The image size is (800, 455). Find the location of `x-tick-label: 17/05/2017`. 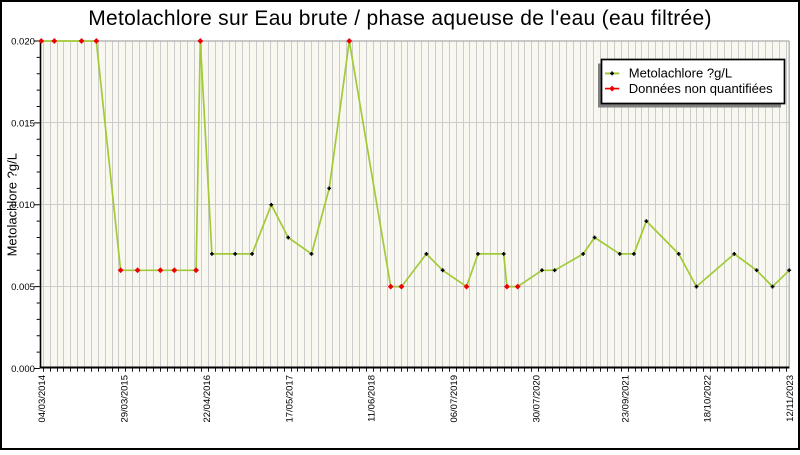

x-tick-label: 17/05/2017 is located at coordinates (289, 399).